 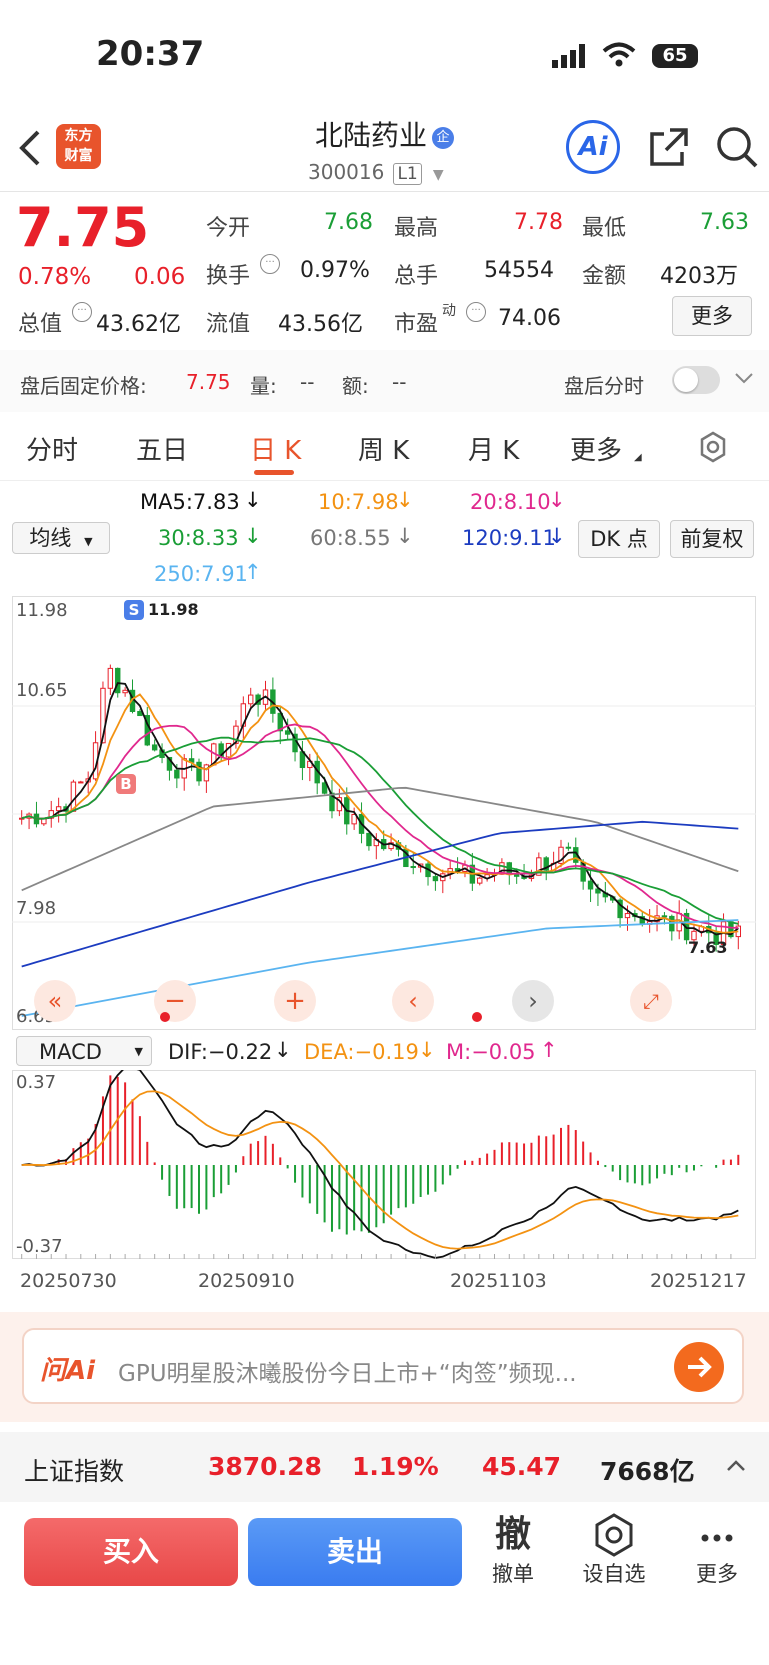 What do you see at coordinates (384, 451) in the screenshot?
I see `tab-weekly-k: 周 K` at bounding box center [384, 451].